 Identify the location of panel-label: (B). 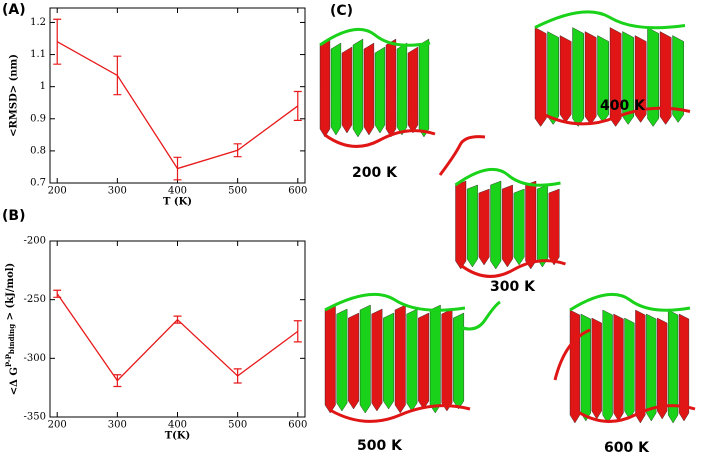
(13, 216).